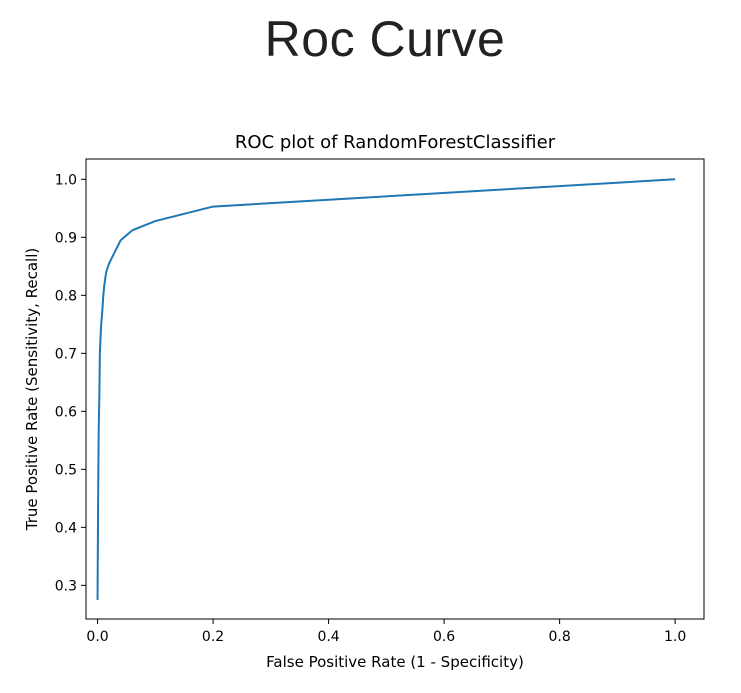  I want to click on y-tick-label: 0.8, so click(66, 296).